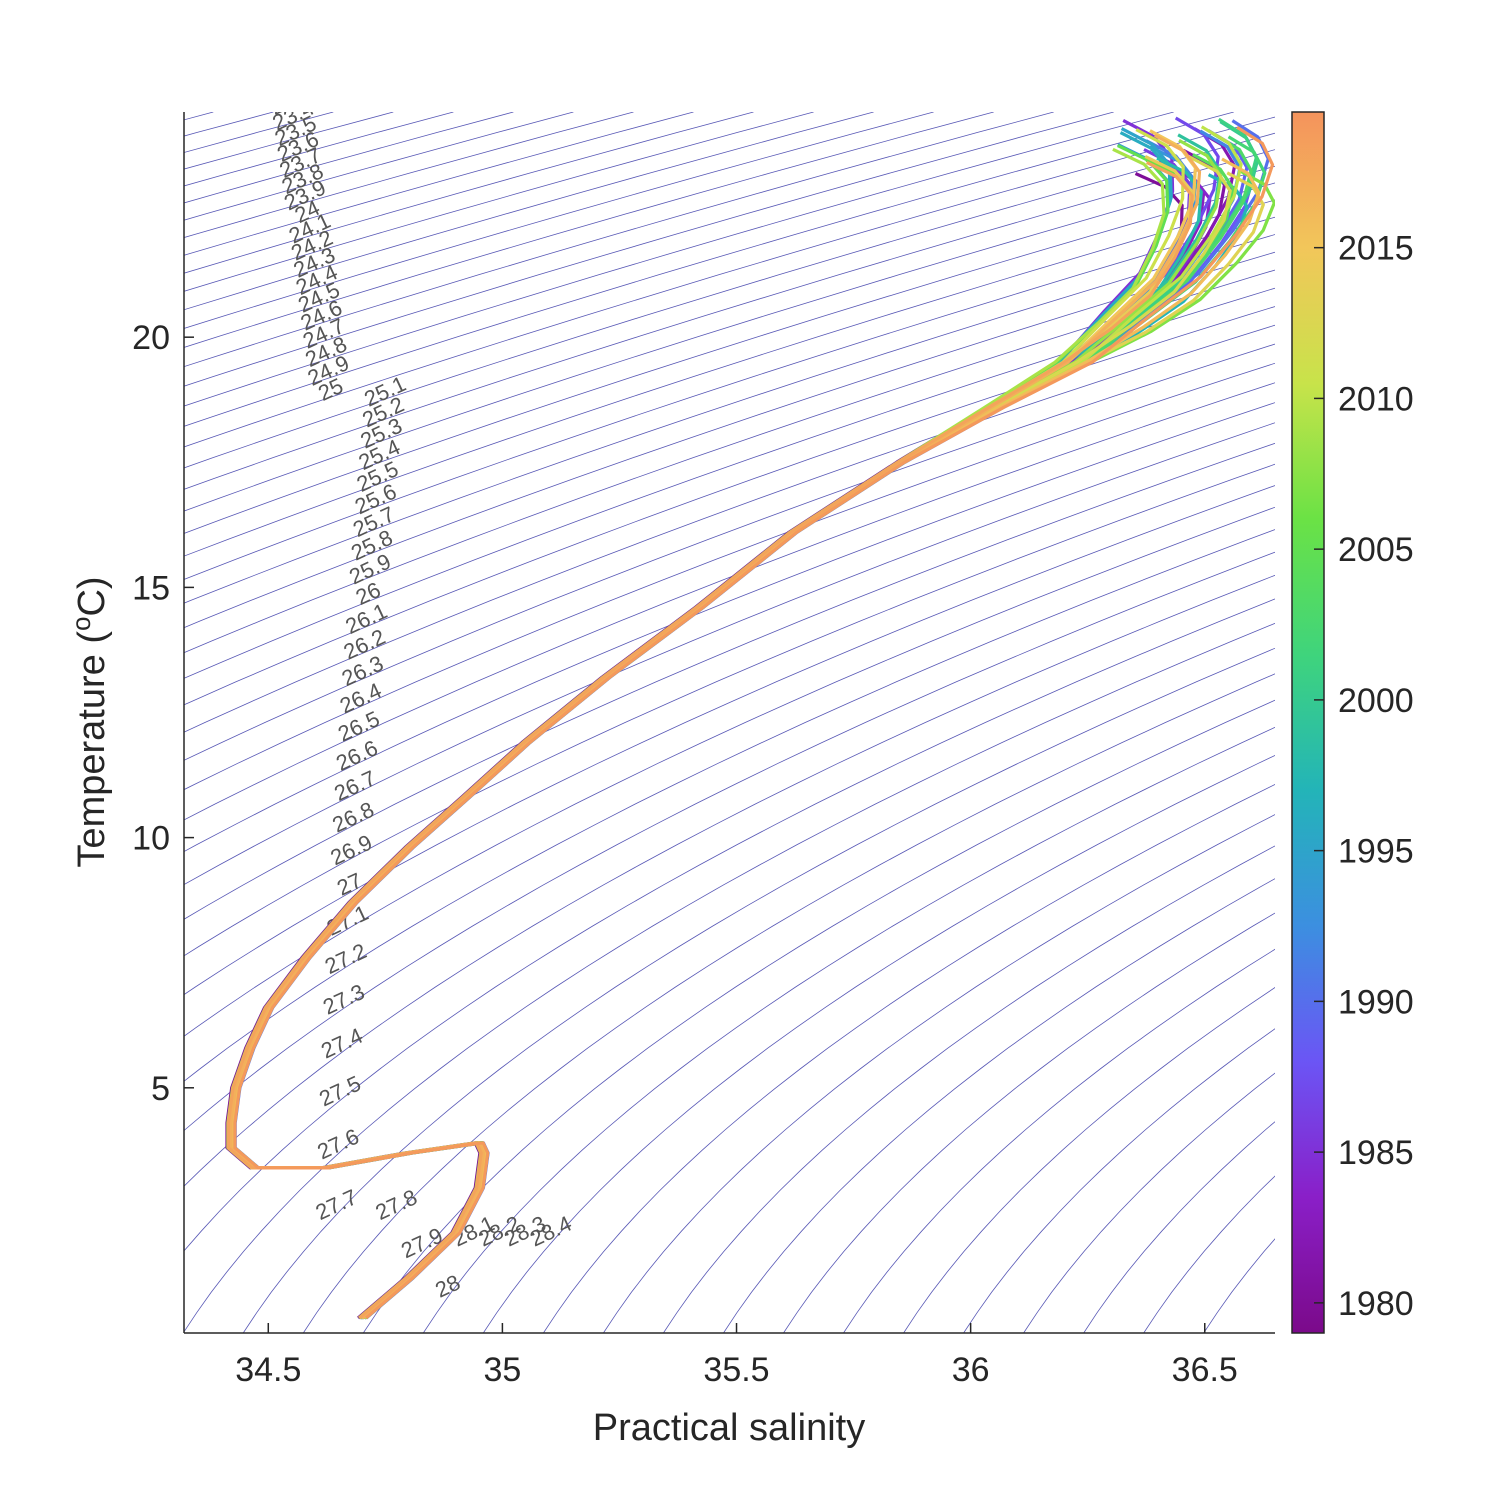  What do you see at coordinates (447, 1286) in the screenshot?
I see `contour-label: 28` at bounding box center [447, 1286].